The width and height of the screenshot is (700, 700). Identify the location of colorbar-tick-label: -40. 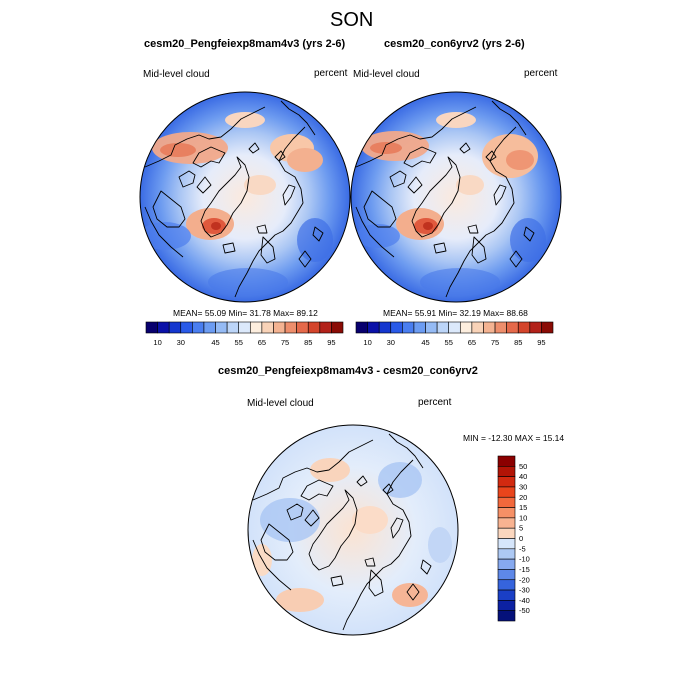
(524, 600).